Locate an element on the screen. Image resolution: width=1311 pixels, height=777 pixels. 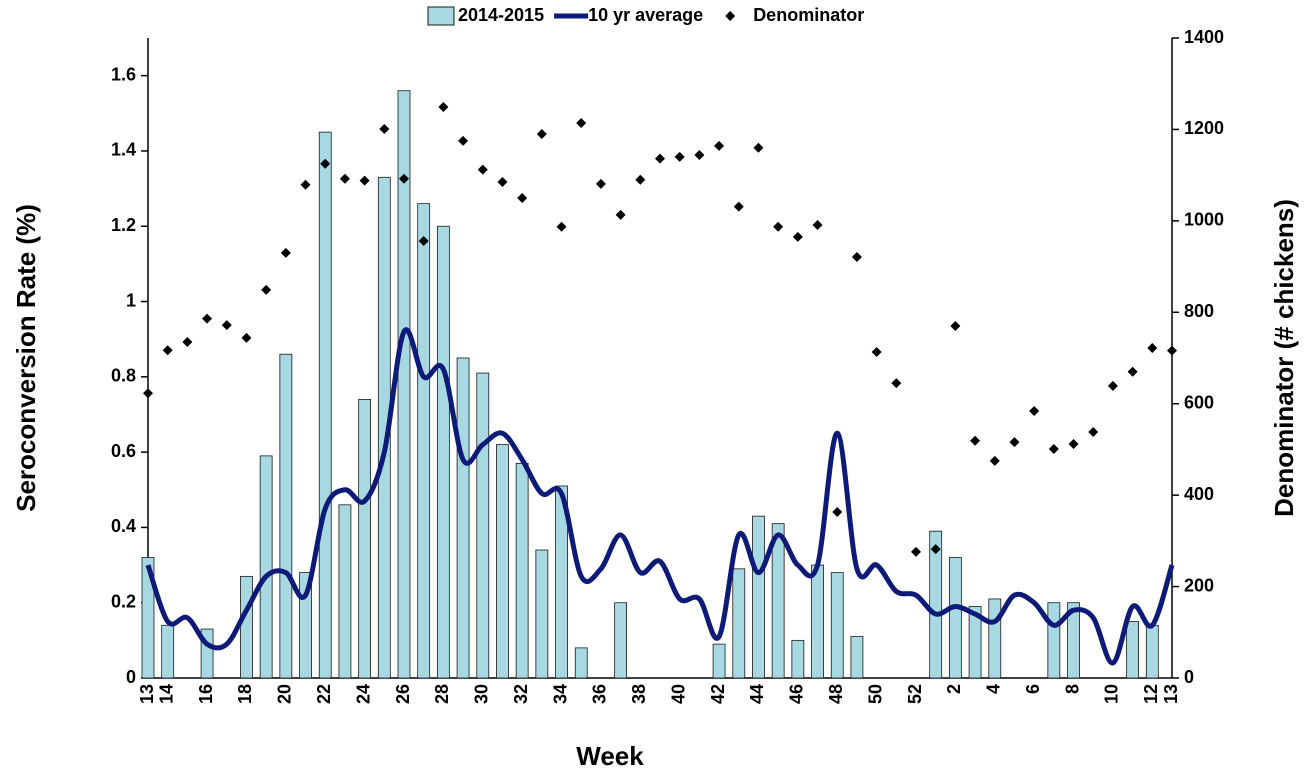
x-tick-label: 24 is located at coordinates (363, 694).